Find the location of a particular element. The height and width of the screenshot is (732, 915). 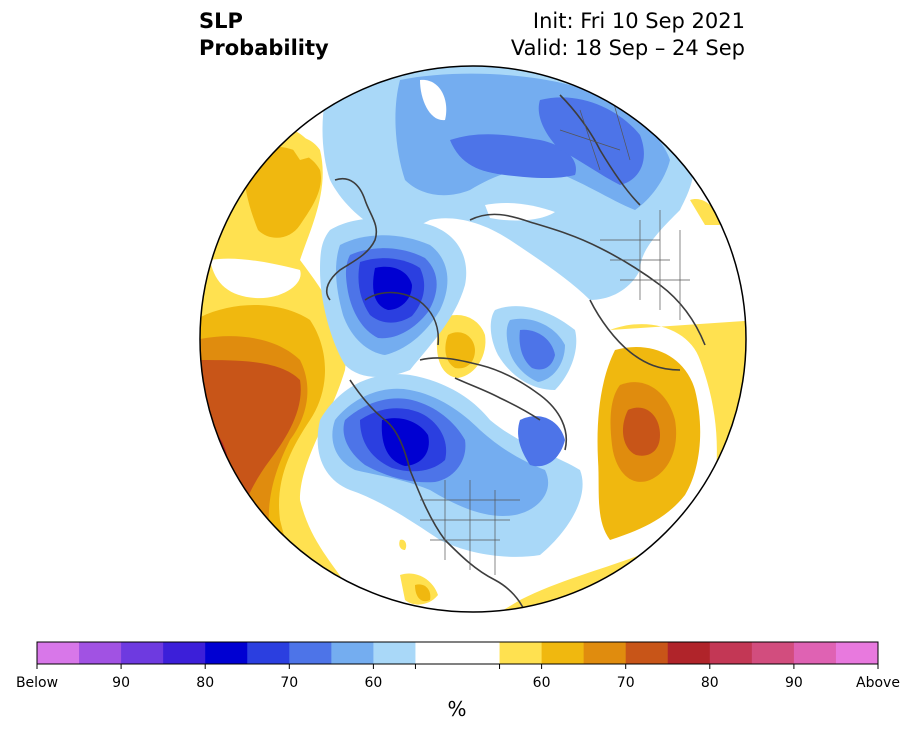

colorbar-unit-label: % is located at coordinates (456, 709).